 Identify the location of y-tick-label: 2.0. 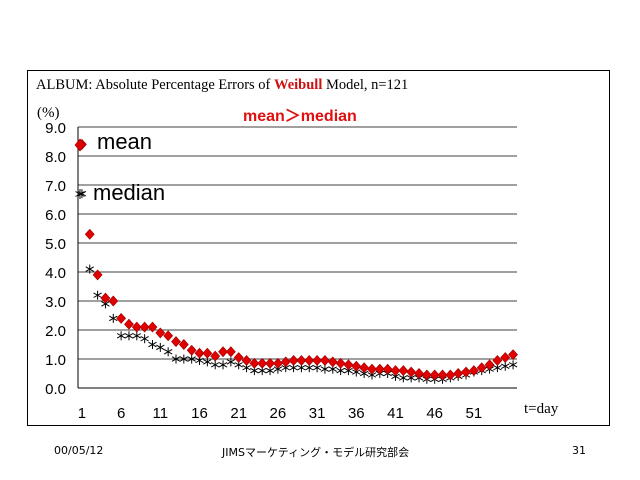
(55, 331).